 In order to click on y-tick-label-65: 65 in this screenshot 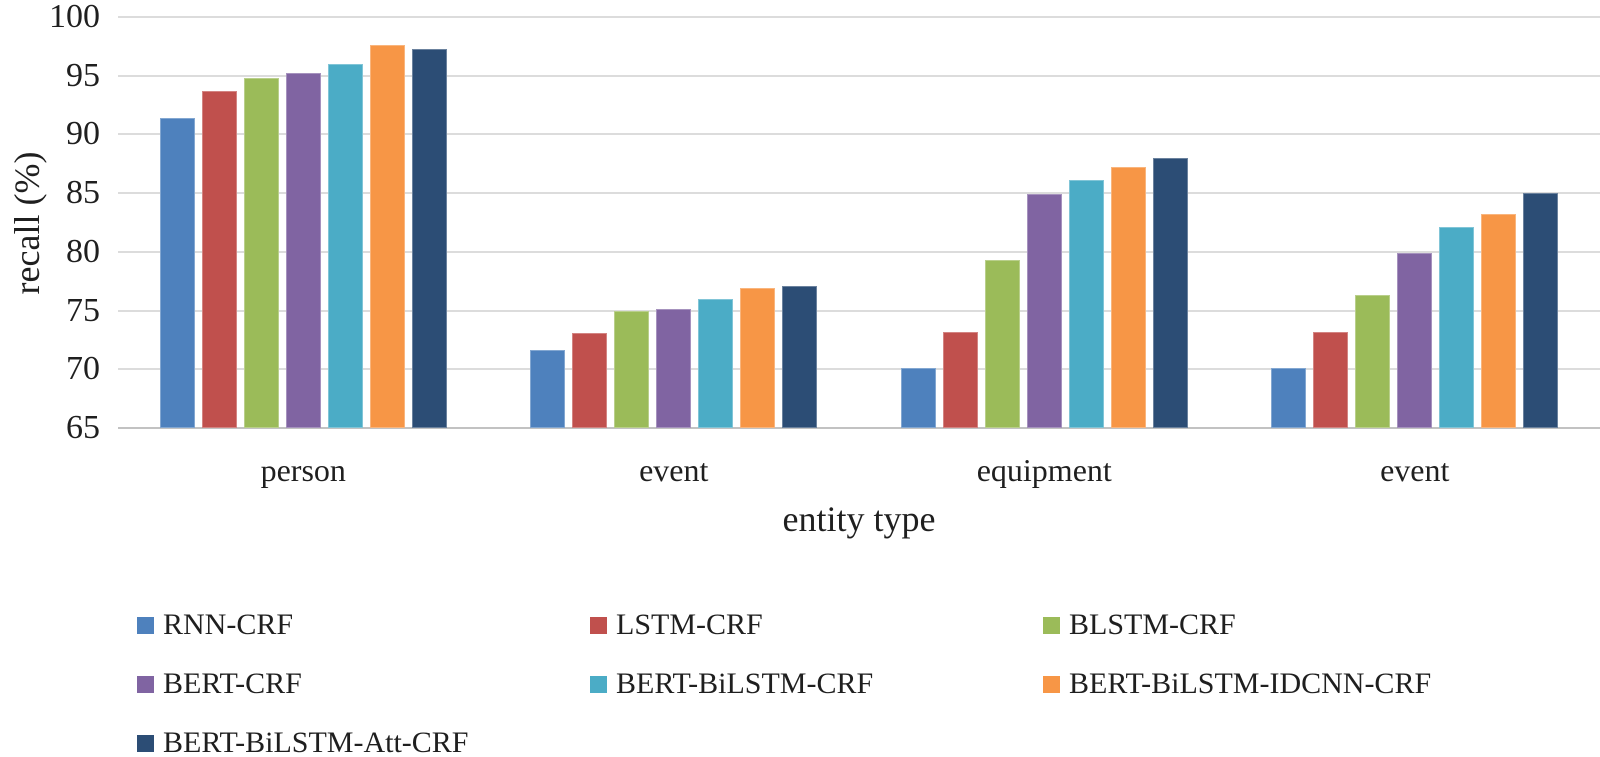, I will do `click(83, 427)`.